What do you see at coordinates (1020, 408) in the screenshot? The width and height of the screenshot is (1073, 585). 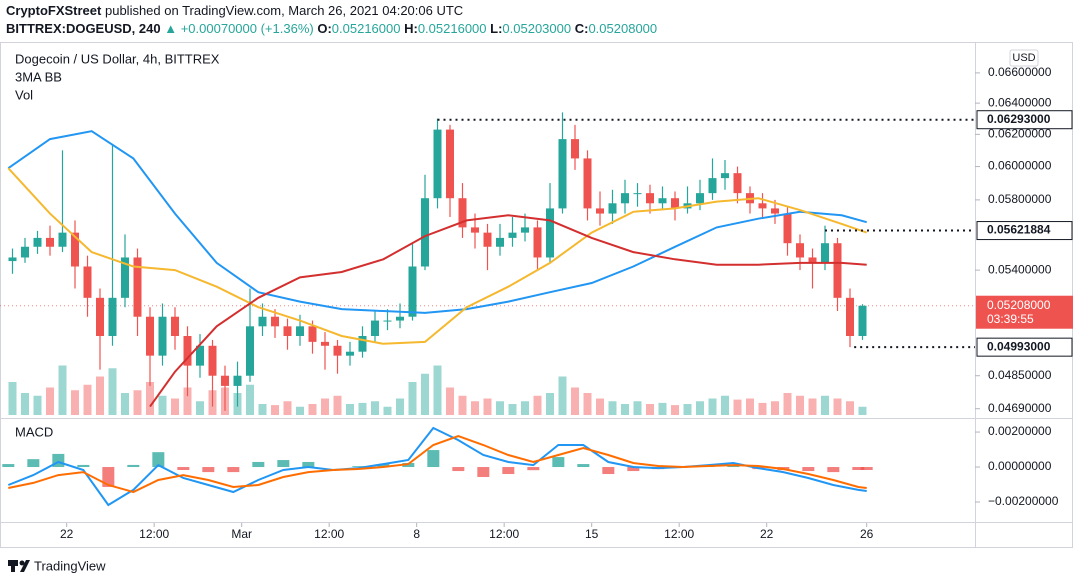 I see `y-tick-label: 0.04690000` at bounding box center [1020, 408].